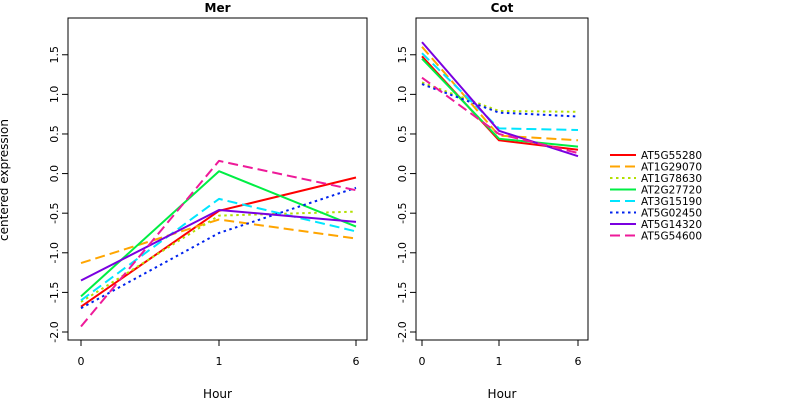 Image resolution: width=800 pixels, height=404 pixels. Describe the element at coordinates (671, 156) in the screenshot. I see `legend-label: AT5G55280` at that location.